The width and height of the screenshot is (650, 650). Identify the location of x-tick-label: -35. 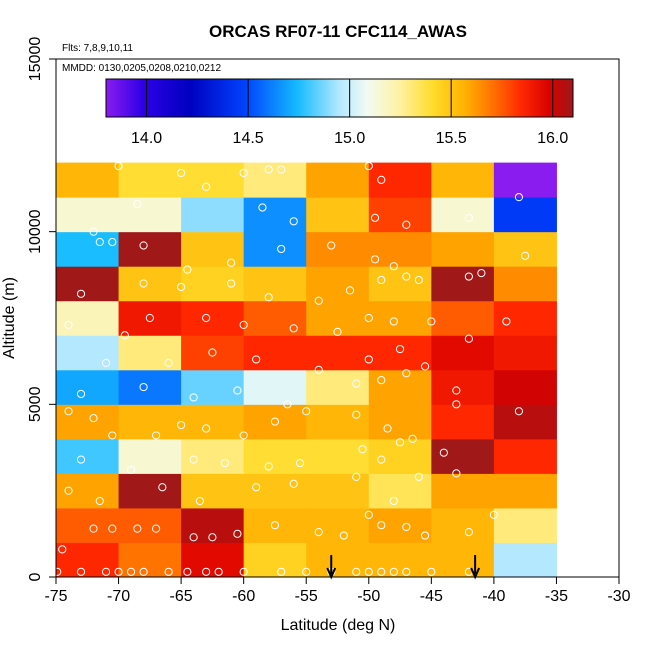
(556, 596).